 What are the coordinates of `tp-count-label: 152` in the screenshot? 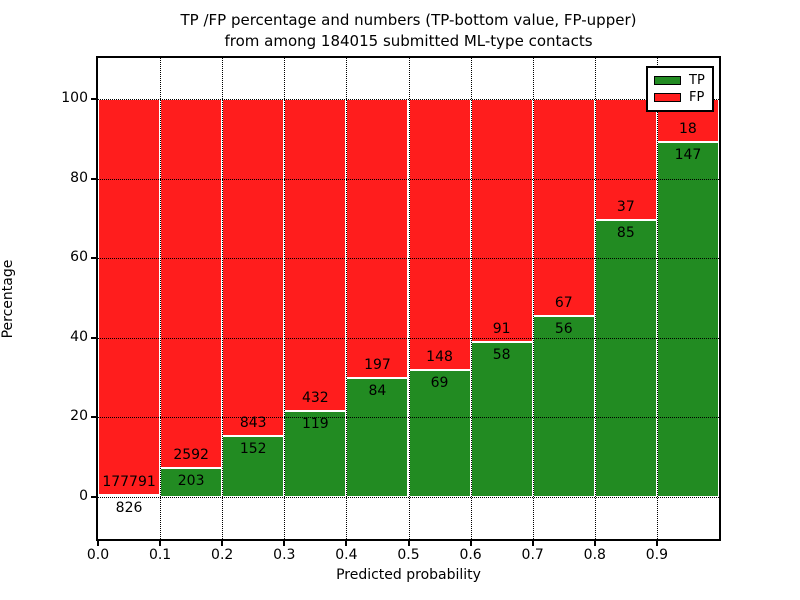 It's located at (253, 449).